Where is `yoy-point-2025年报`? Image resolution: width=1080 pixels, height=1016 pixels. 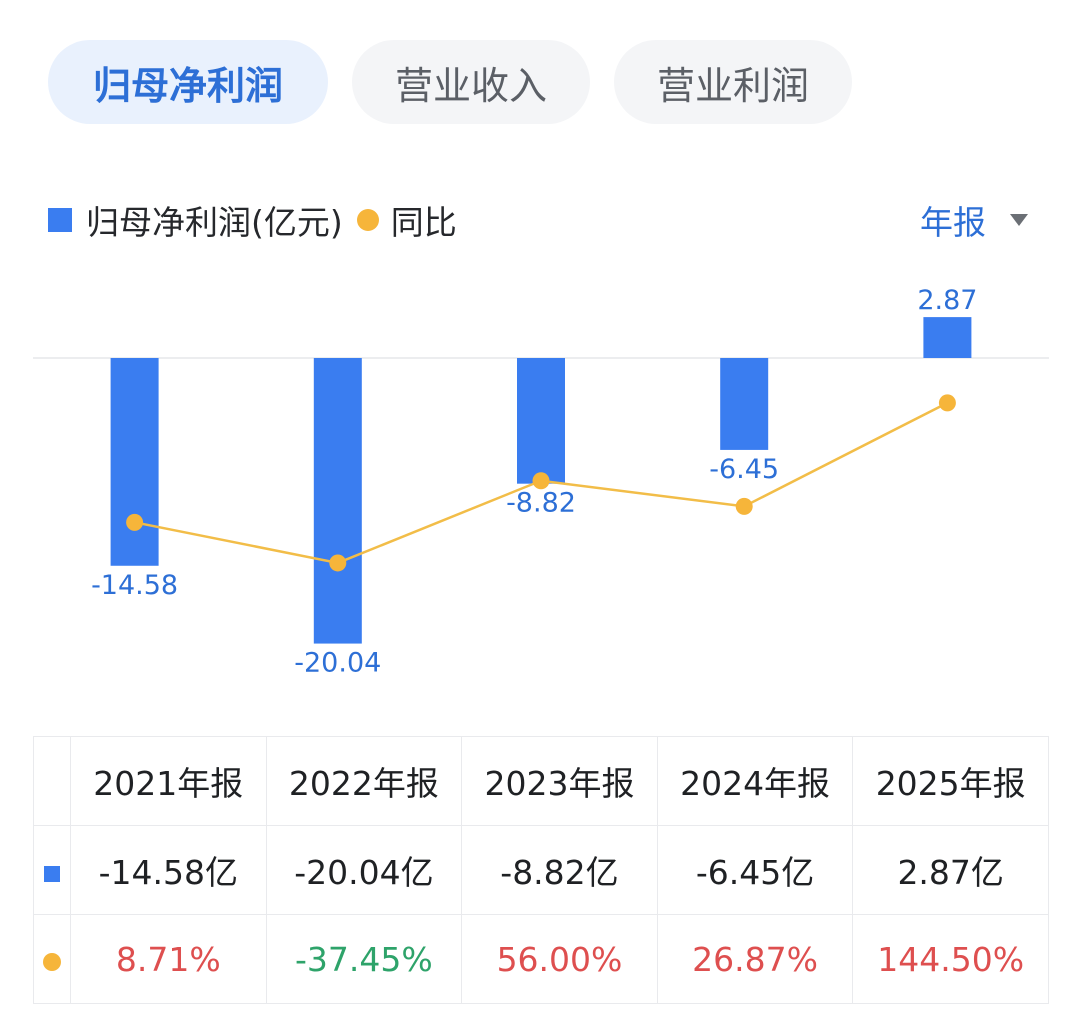
yoy-point-2025年报 is located at coordinates (947, 403).